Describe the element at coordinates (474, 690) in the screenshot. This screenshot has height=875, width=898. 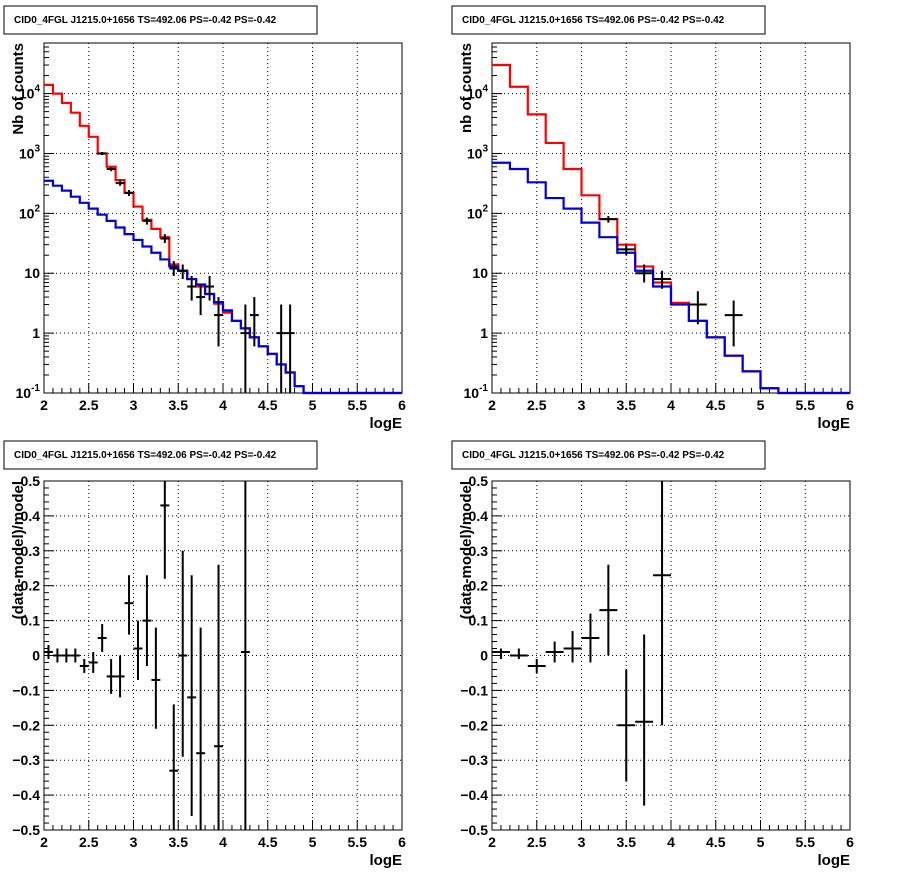
I see `y-tick-label: −0.1` at that location.